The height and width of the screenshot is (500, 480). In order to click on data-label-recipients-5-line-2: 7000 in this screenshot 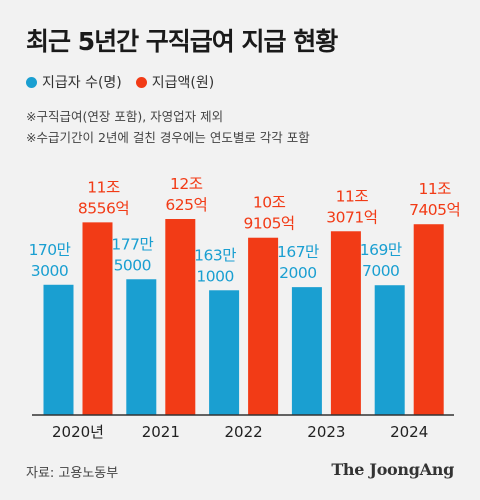, I will do `click(380, 271)`.